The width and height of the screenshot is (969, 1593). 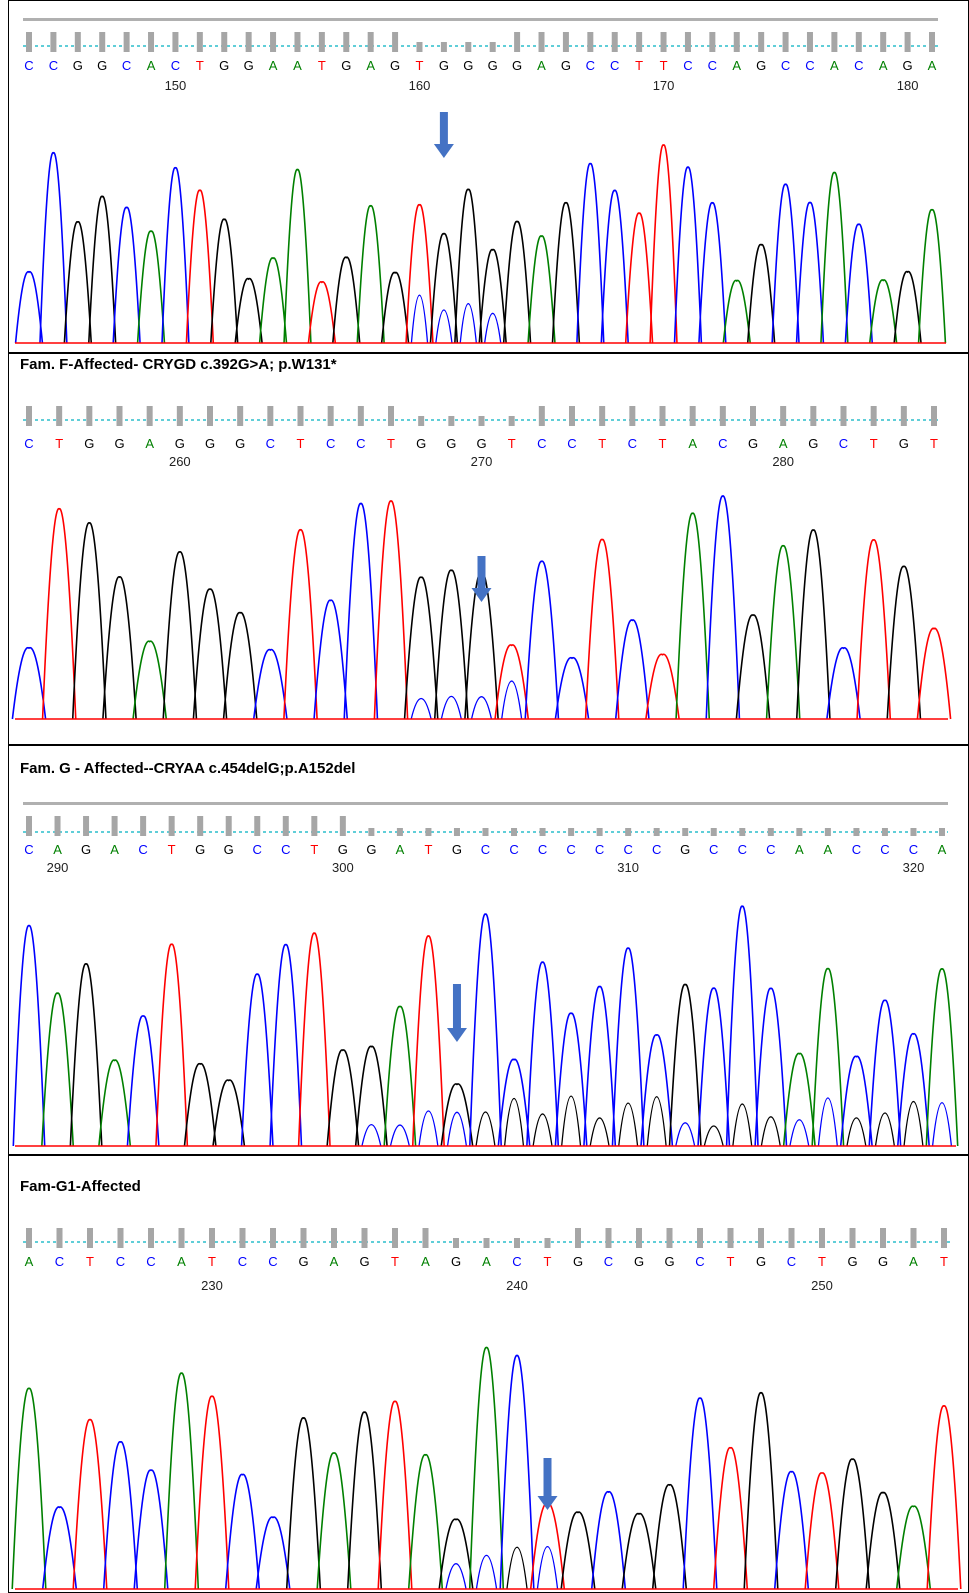 I want to click on base-position-label: 180, so click(x=908, y=85).